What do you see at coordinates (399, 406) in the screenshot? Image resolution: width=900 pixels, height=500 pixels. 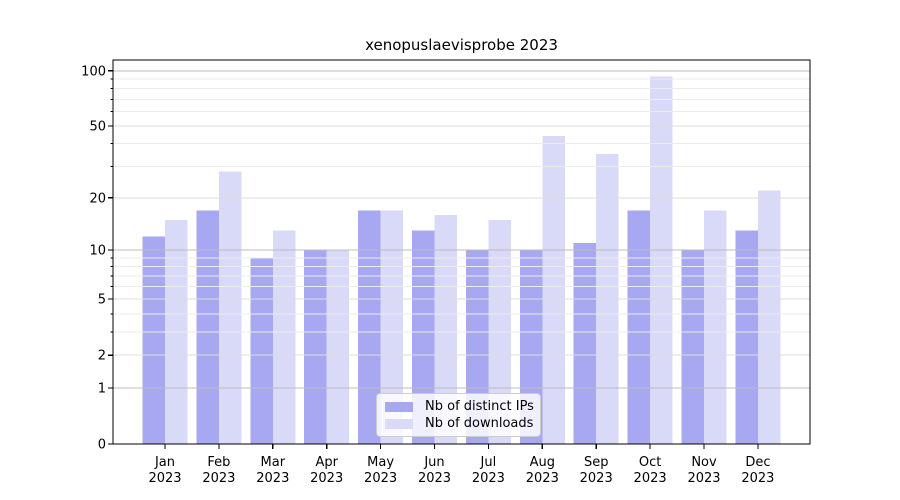 I see `legend-swatch-distinct-ips` at bounding box center [399, 406].